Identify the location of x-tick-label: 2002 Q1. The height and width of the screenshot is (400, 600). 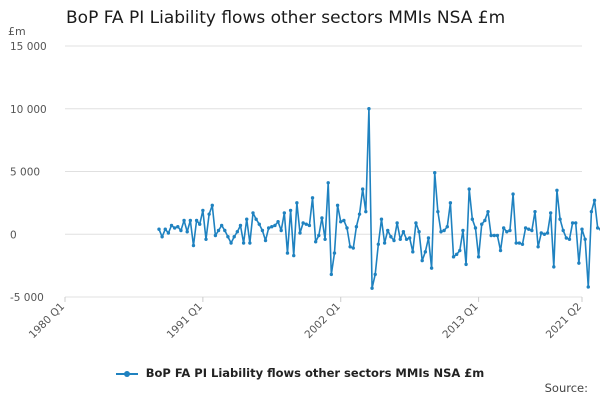
(323, 321).